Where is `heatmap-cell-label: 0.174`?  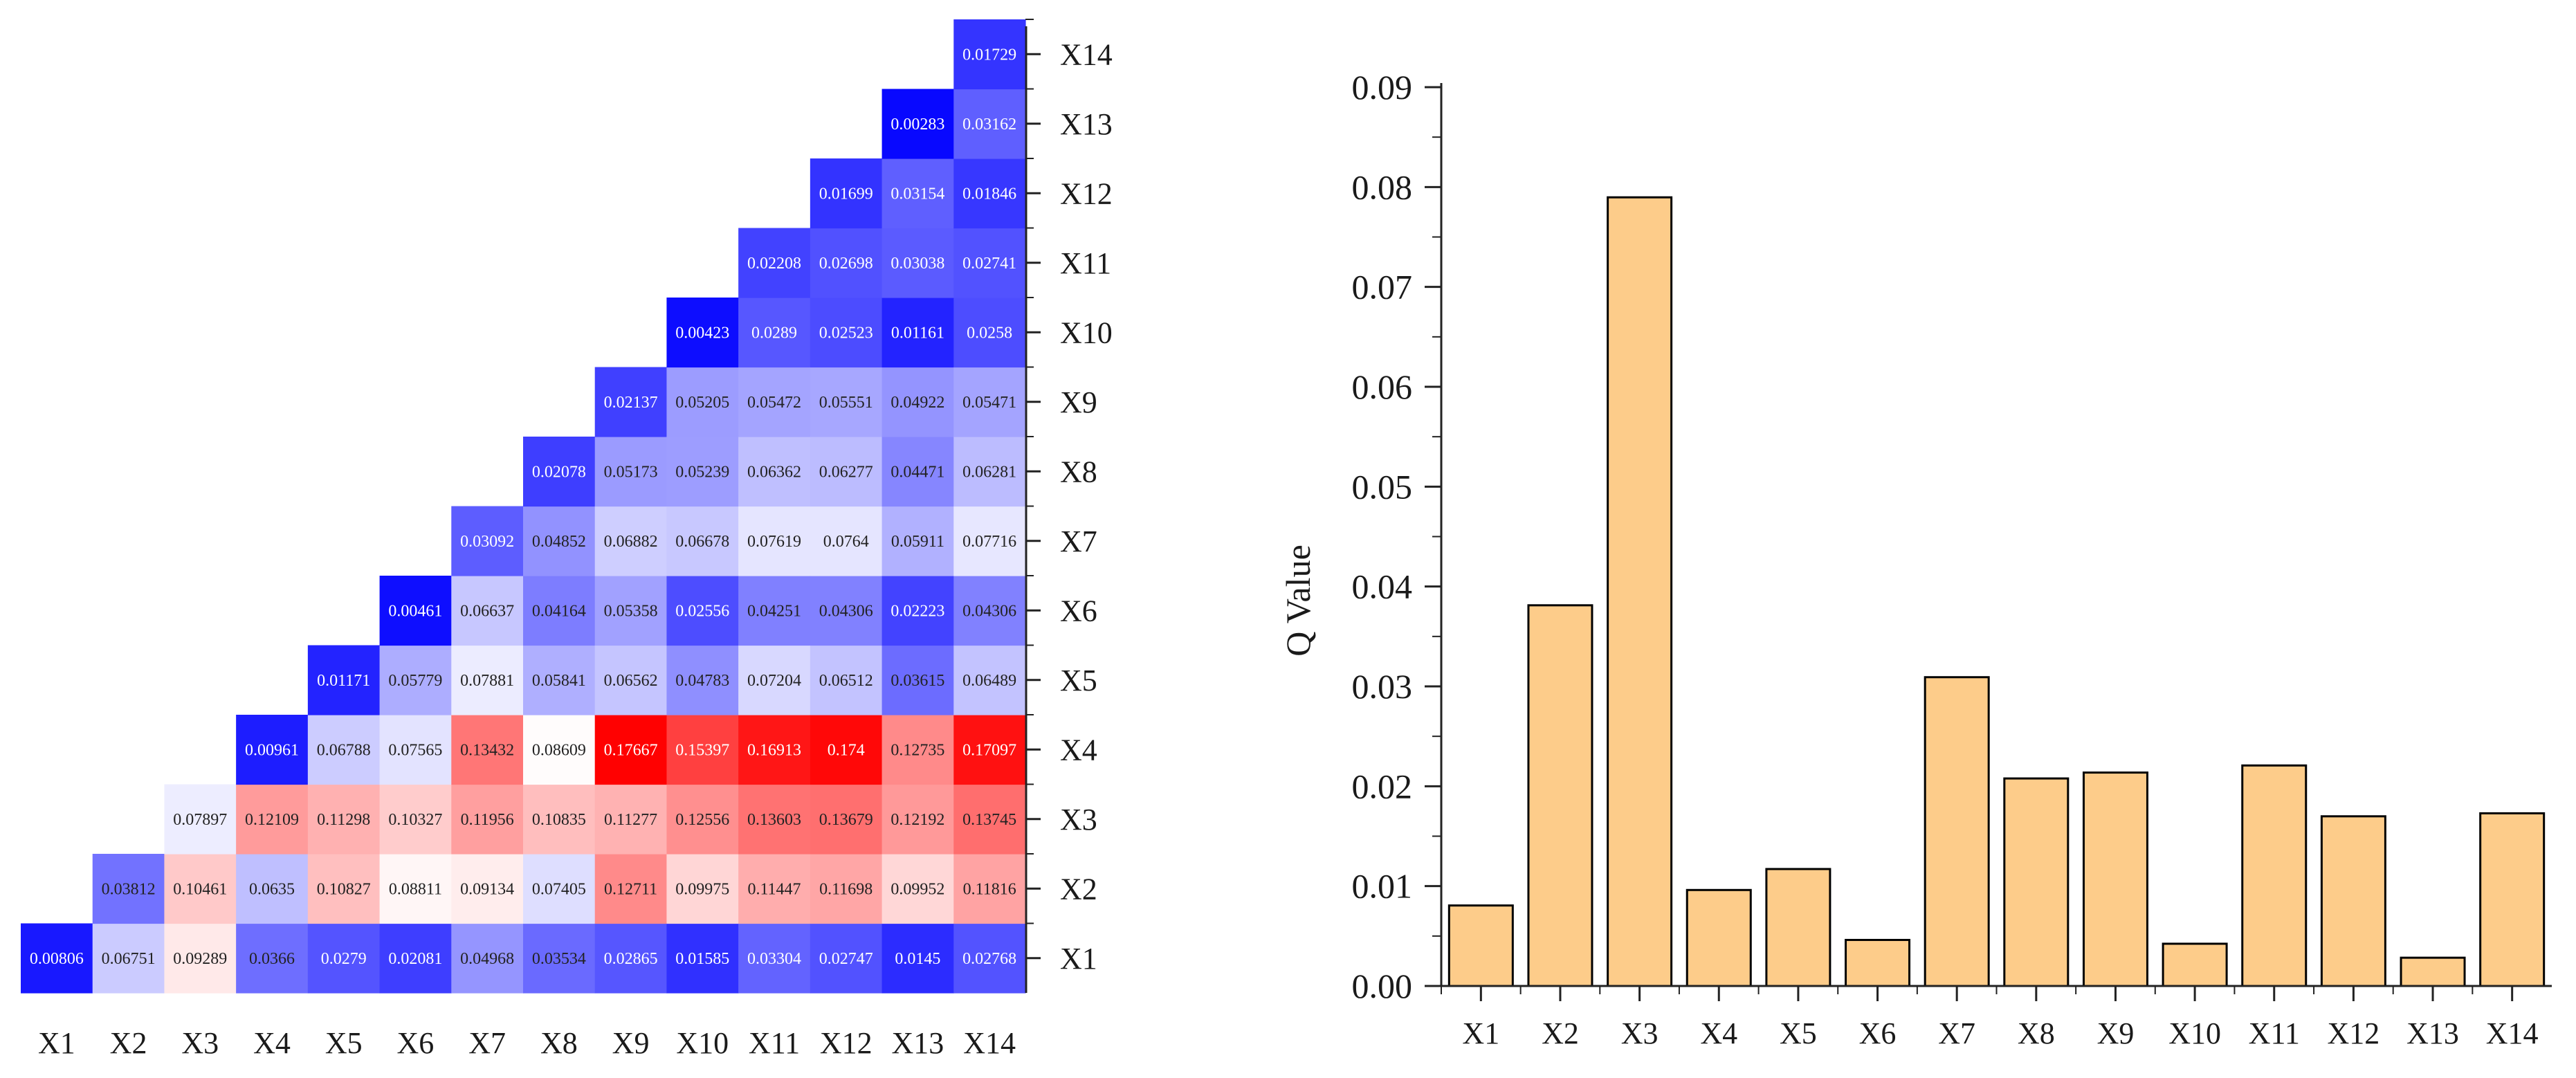 heatmap-cell-label: 0.174 is located at coordinates (846, 750).